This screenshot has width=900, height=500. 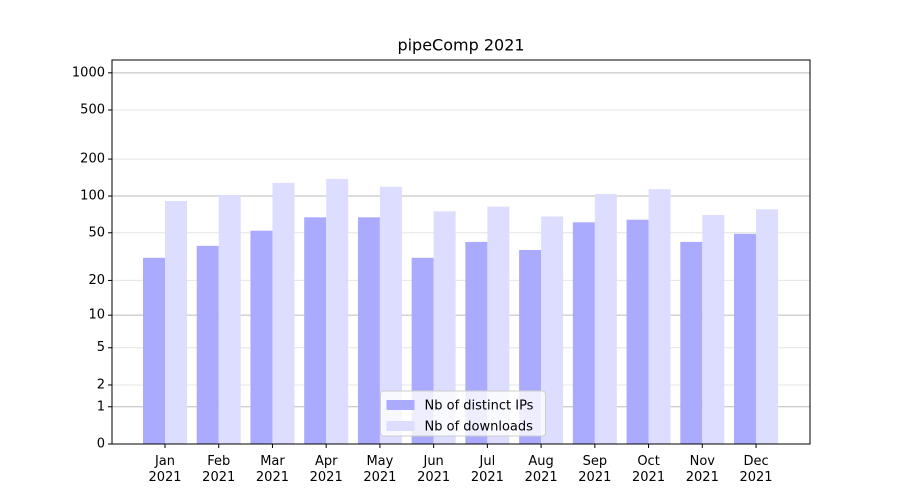 I want to click on x-tick-label: Mar 2021, so click(x=272, y=469).